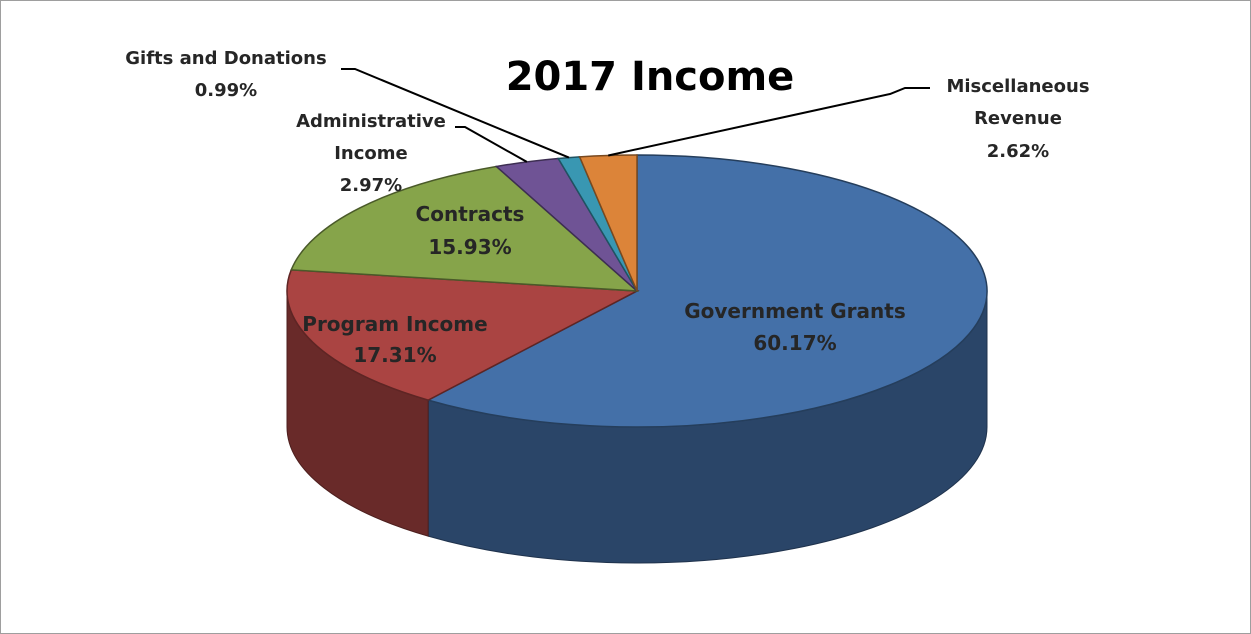 Image resolution: width=1251 pixels, height=634 pixels. What do you see at coordinates (465, 228) in the screenshot?
I see `pie-slice-contracts` at bounding box center [465, 228].